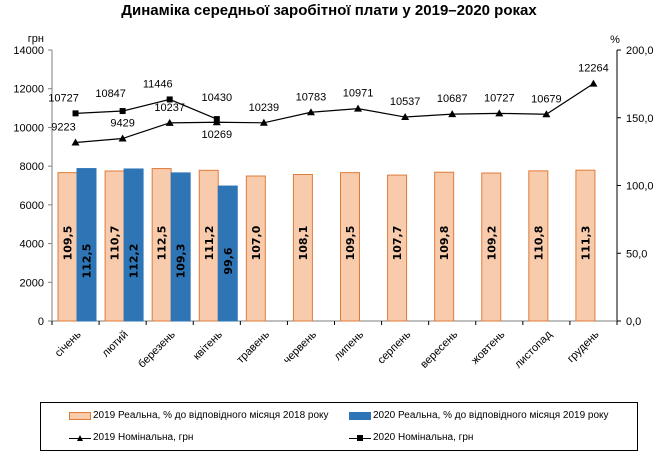  Describe the element at coordinates (158, 84) in the screenshot. I see `data-label-2020-nominal: 11446` at that location.